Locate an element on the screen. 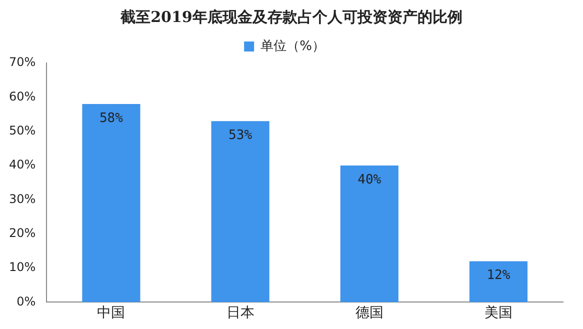 This screenshot has height=329, width=583. x-tick-label: 美国 is located at coordinates (498, 313).